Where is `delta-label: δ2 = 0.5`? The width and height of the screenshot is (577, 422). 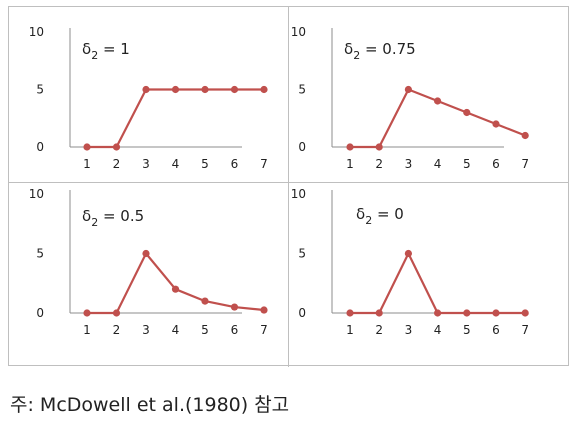
delta-label: δ2 = 0.5 is located at coordinates (113, 218).